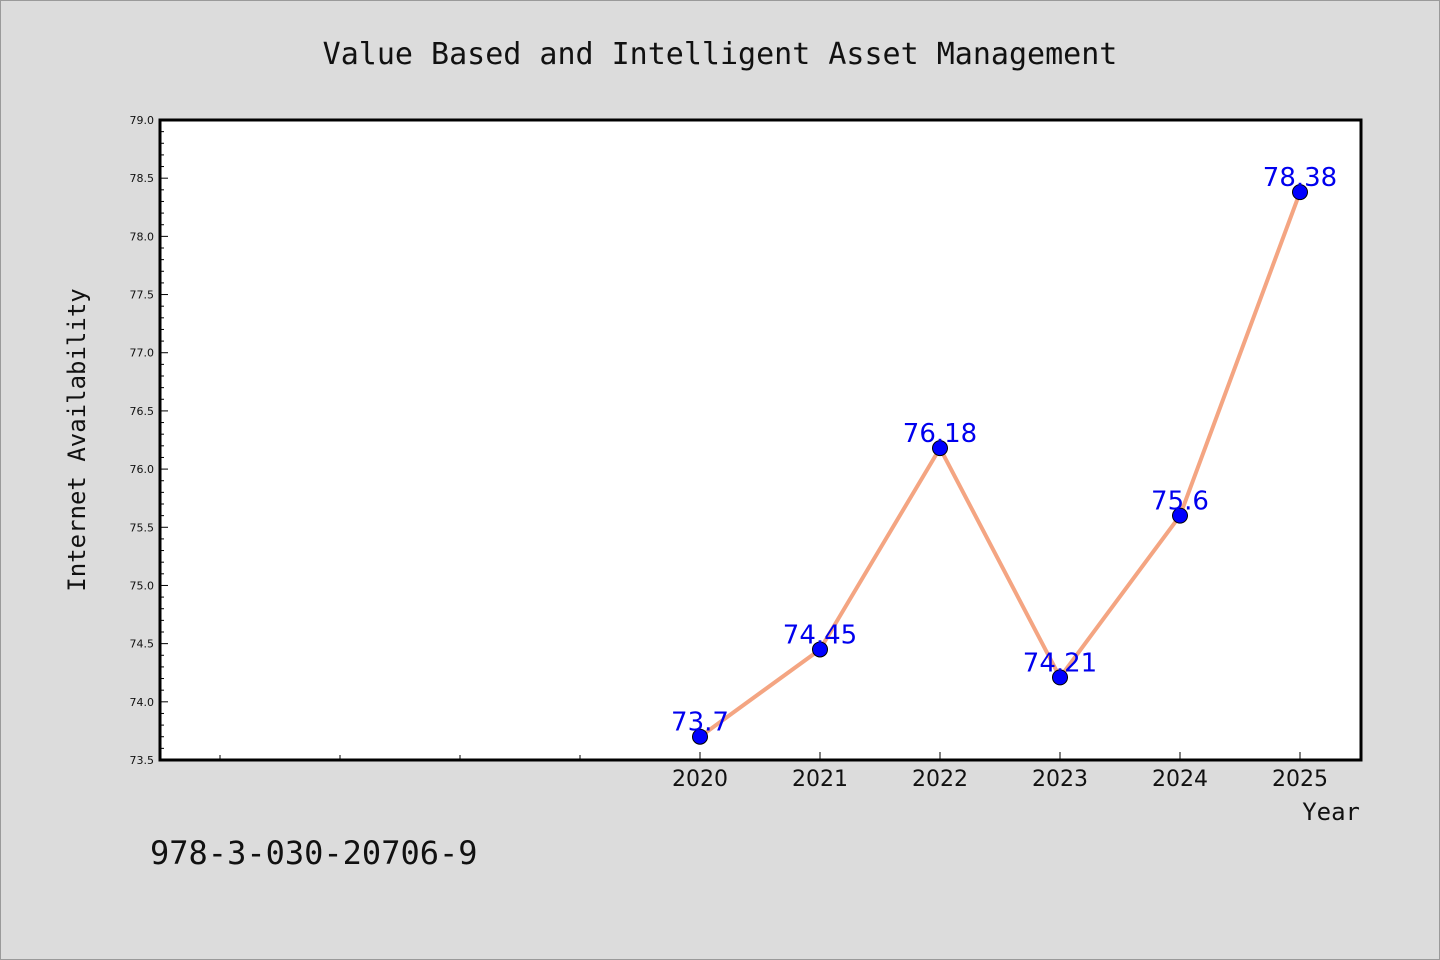  Describe the element at coordinates (142, 178) in the screenshot. I see `y-tick-label: 78.5` at that location.